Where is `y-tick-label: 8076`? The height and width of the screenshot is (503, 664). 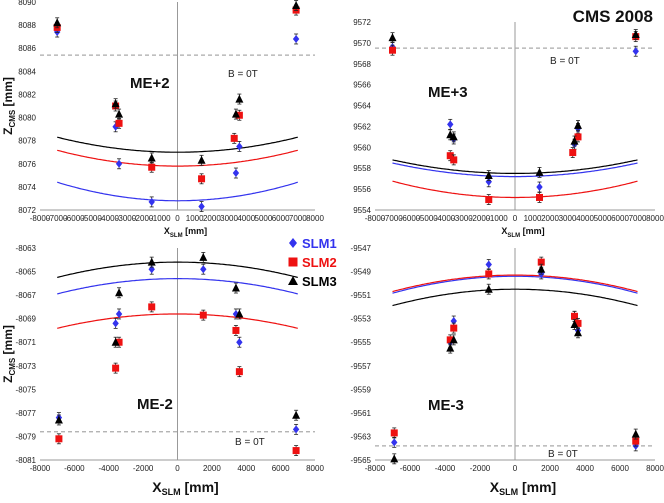 y-tick-label: 8076 is located at coordinates (27, 164).